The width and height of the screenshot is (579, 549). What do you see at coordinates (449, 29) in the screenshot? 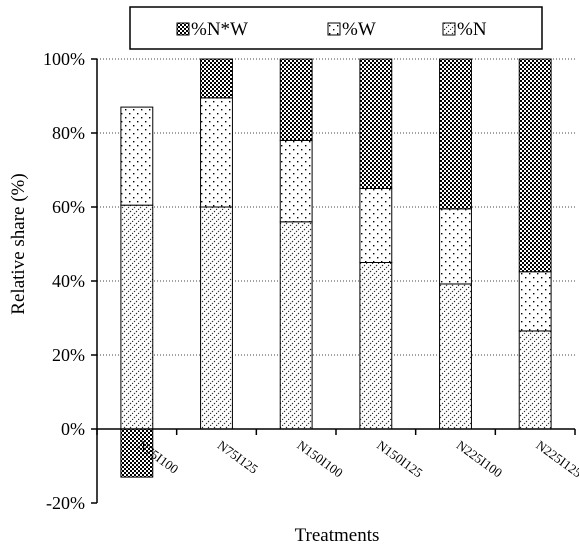
I see `legend-swatch-n` at bounding box center [449, 29].